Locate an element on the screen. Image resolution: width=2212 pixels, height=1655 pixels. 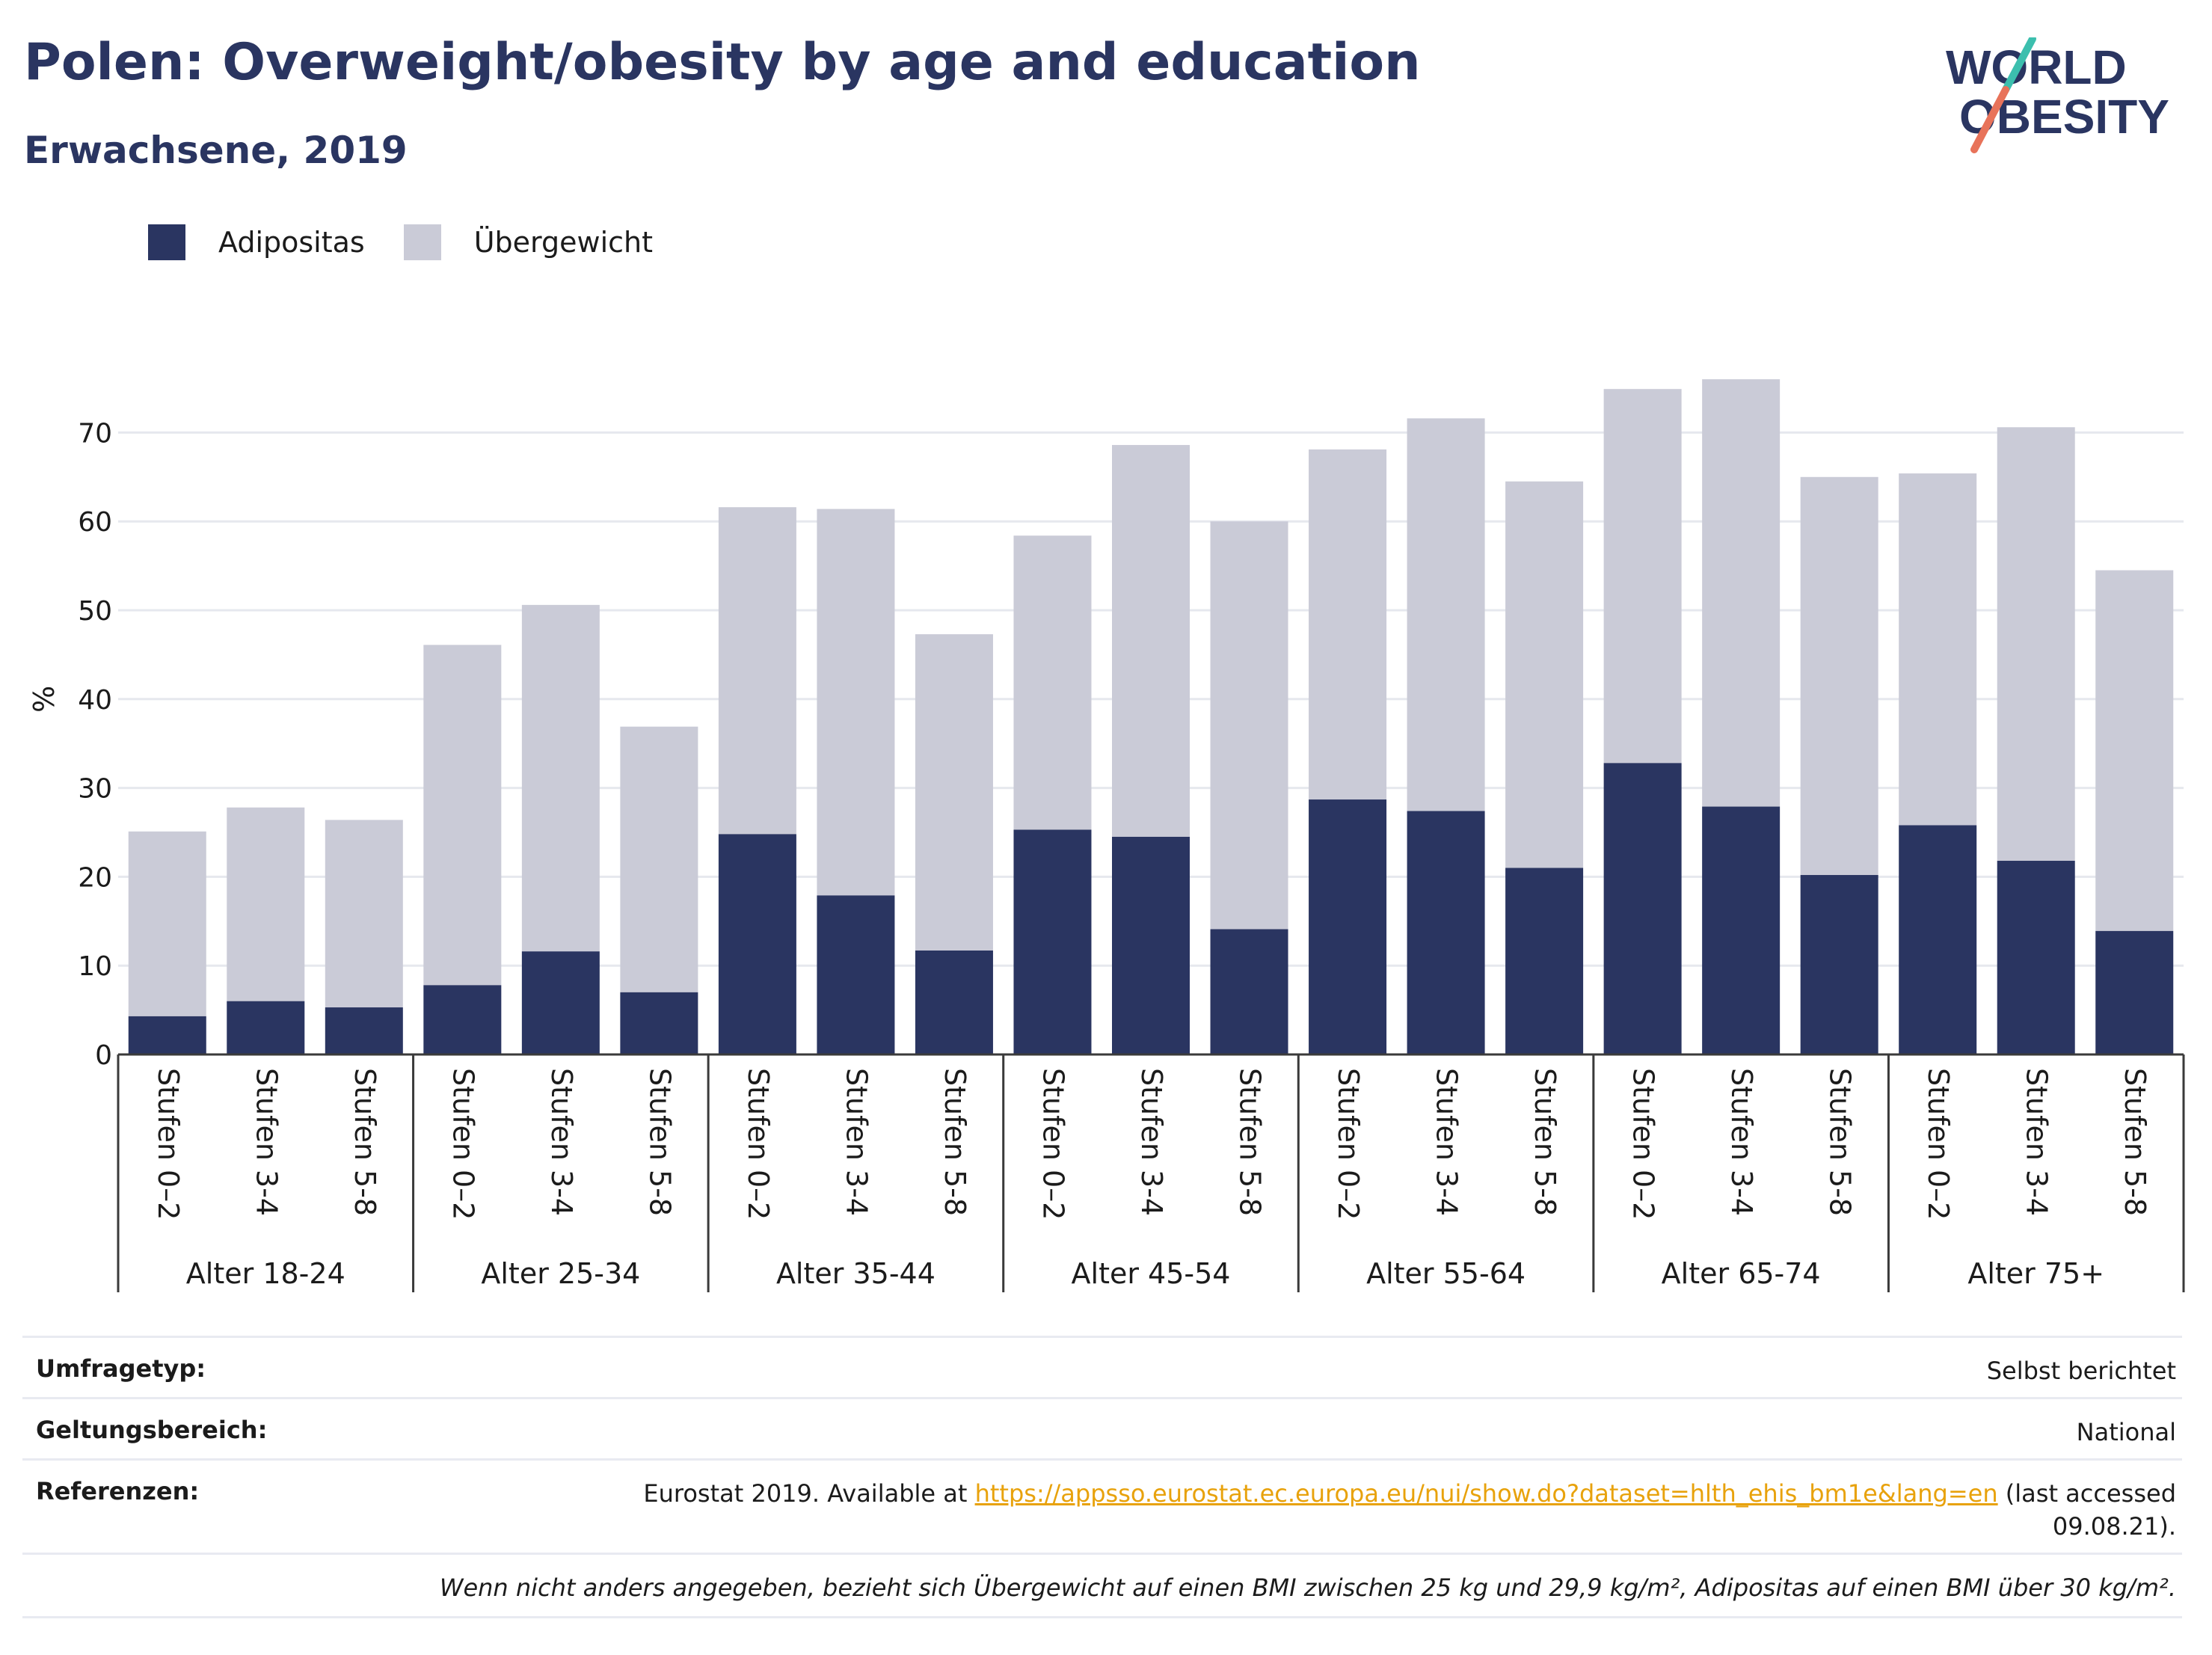
legend-swatch-uebergewicht is located at coordinates (422, 242).